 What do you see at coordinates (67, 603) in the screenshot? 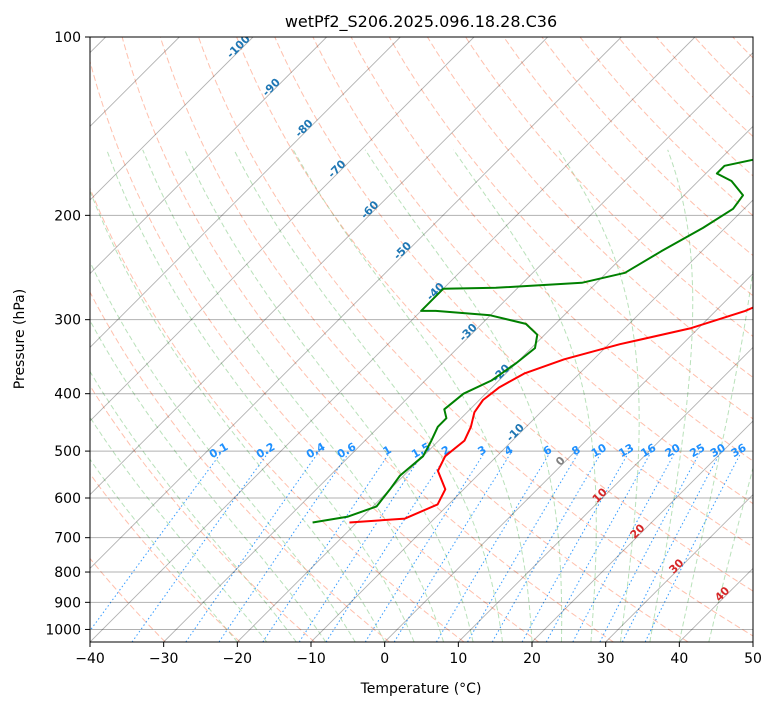
I see `y-tick-label: 900` at bounding box center [67, 603].